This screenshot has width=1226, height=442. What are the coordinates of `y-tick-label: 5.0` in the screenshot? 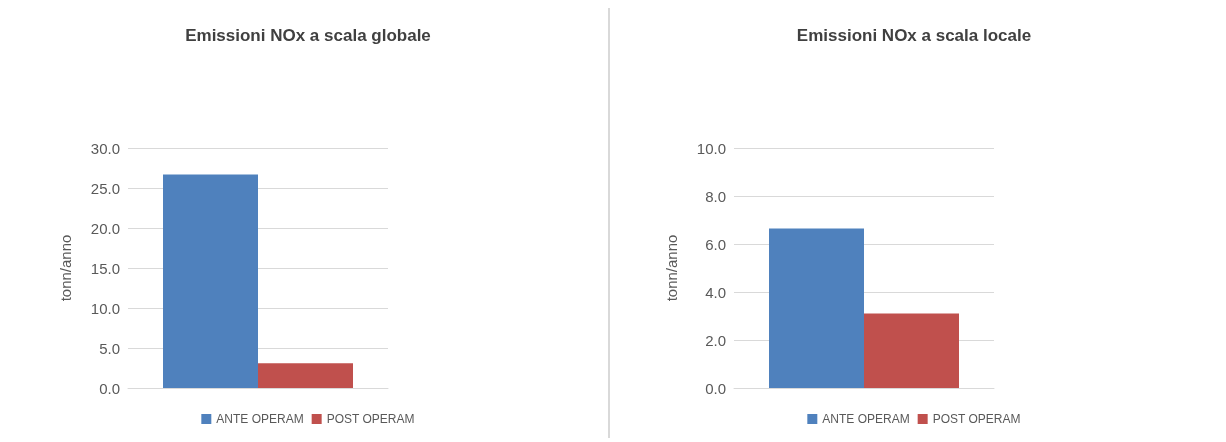 It's located at (109, 348).